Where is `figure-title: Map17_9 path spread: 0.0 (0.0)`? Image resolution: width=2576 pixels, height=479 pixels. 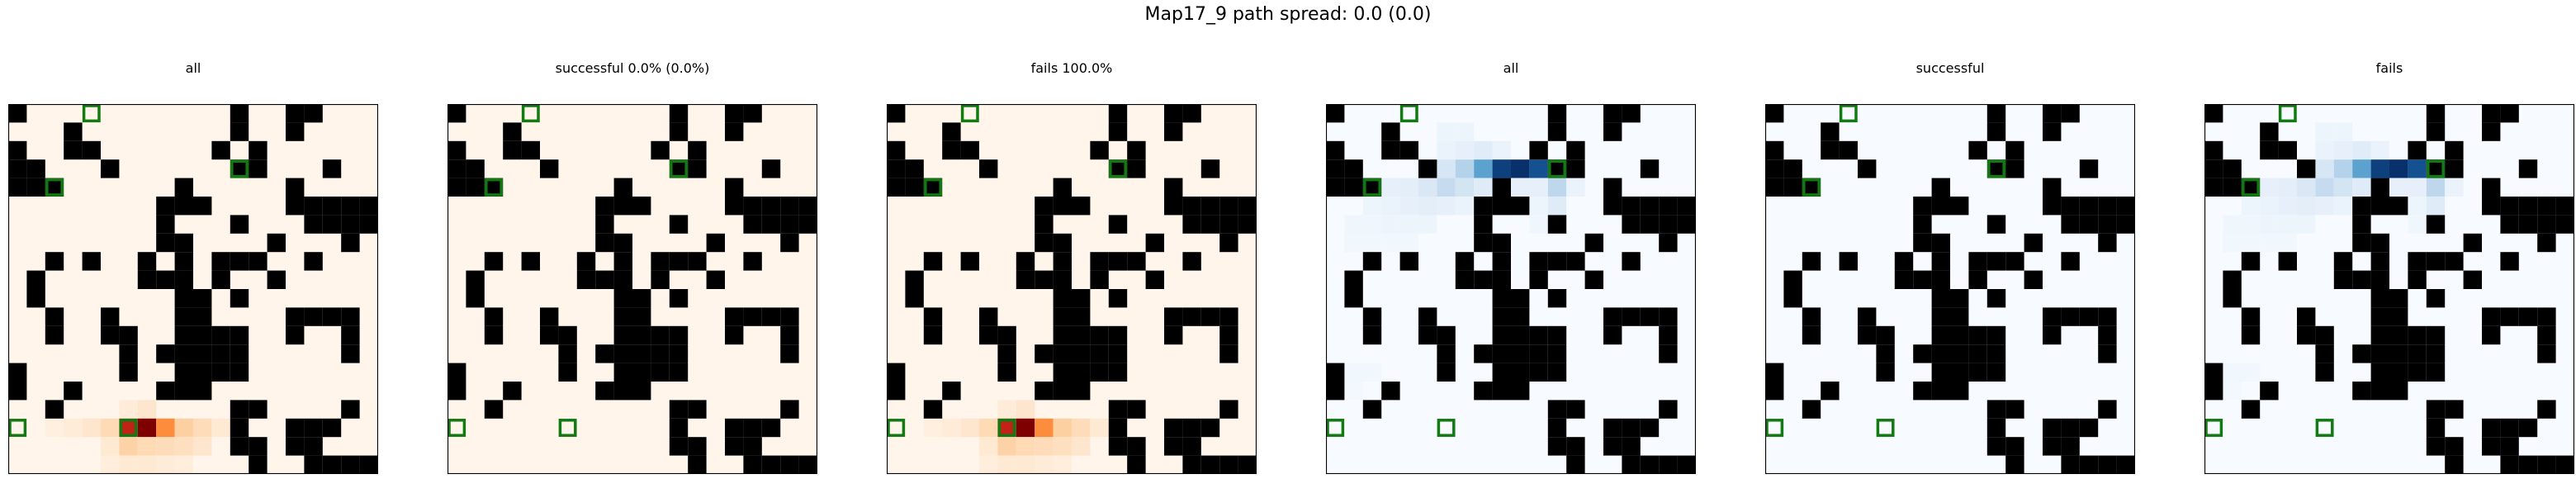
figure-title: Map17_9 path spread: 0.0 (0.0) is located at coordinates (1288, 14).